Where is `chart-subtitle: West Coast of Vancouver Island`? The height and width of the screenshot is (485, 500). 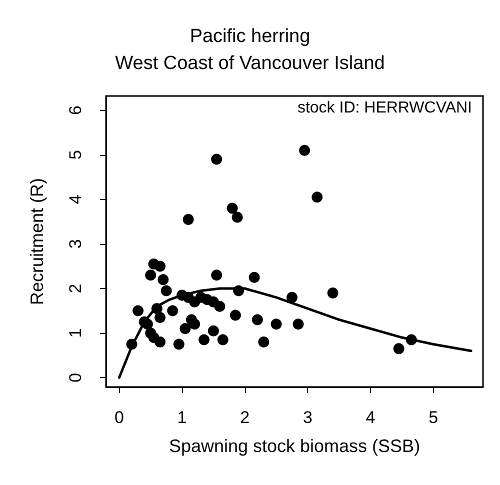 chart-subtitle: West Coast of Vancouver Island is located at coordinates (250, 63).